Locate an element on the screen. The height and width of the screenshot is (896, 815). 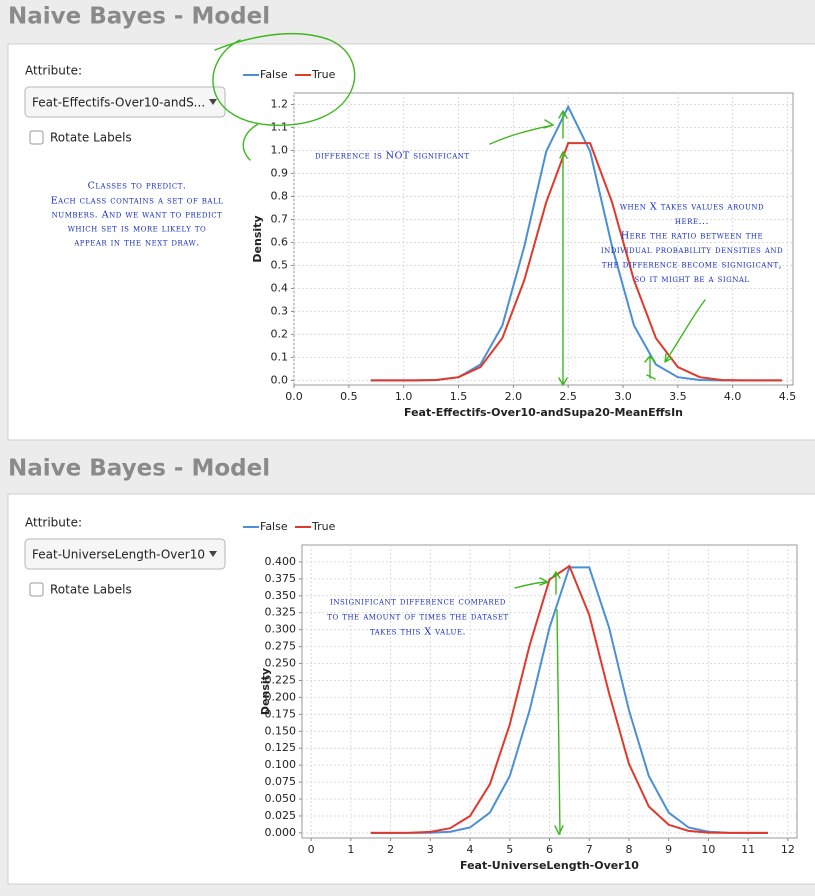
y-tick-label: 0.0 is located at coordinates (280, 379).